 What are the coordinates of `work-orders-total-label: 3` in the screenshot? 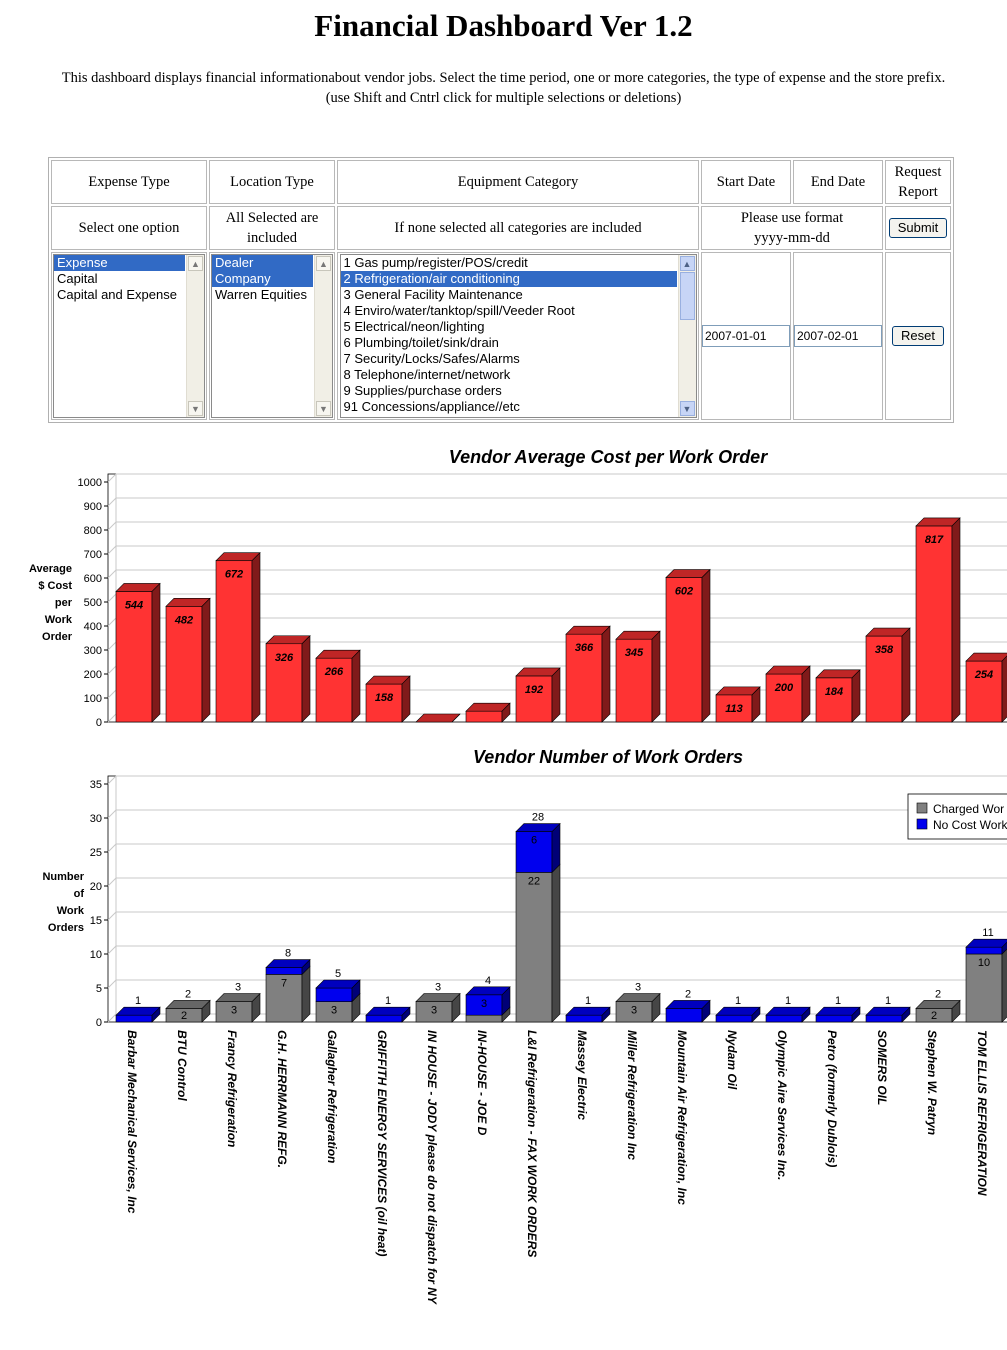 It's located at (238, 988).